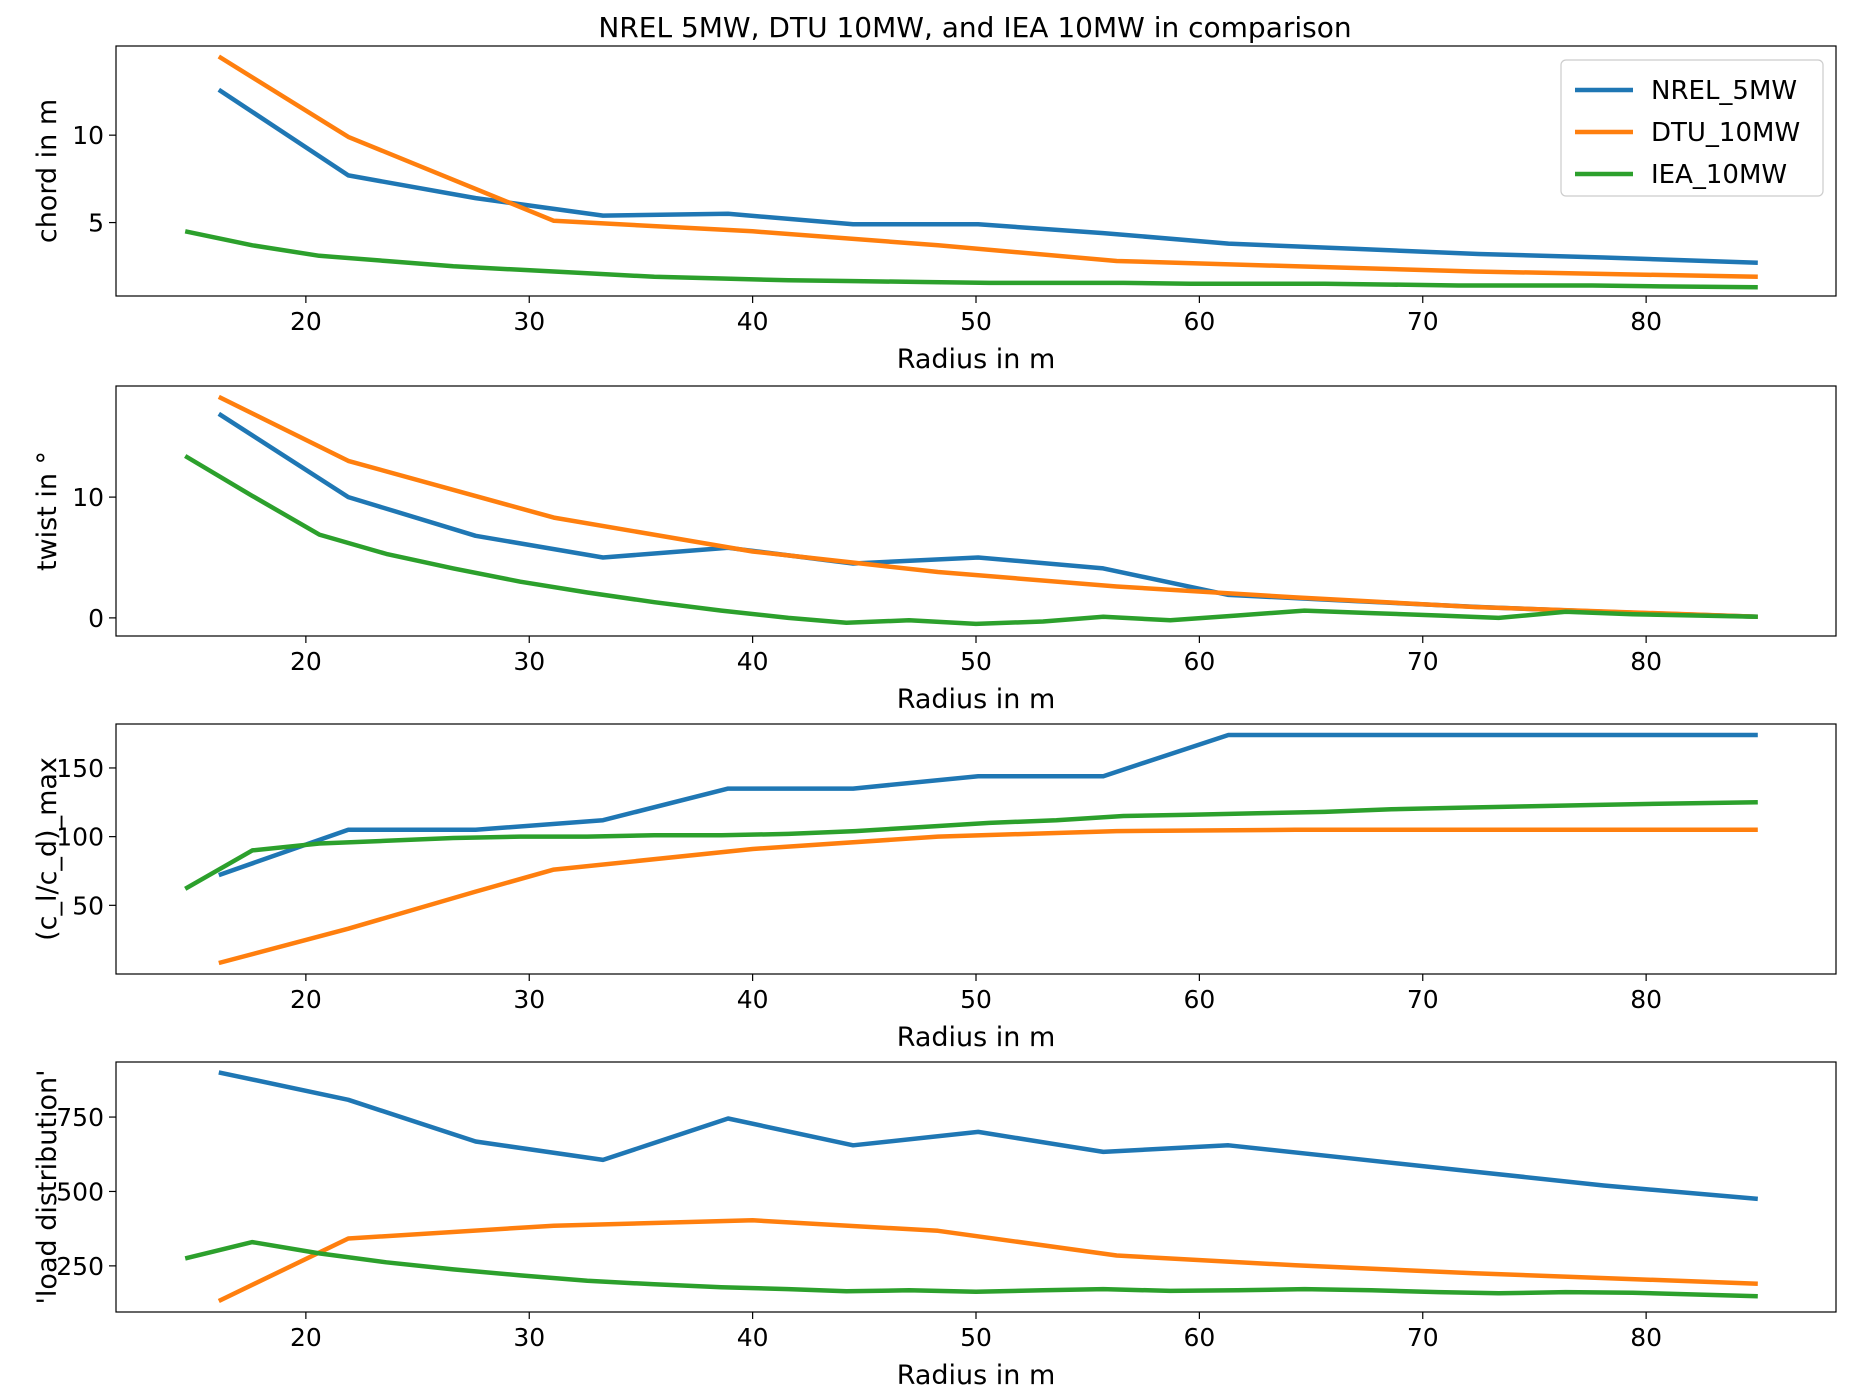 The image size is (1850, 1400). What do you see at coordinates (47, 511) in the screenshot?
I see `y-axis-label: twist in °` at bounding box center [47, 511].